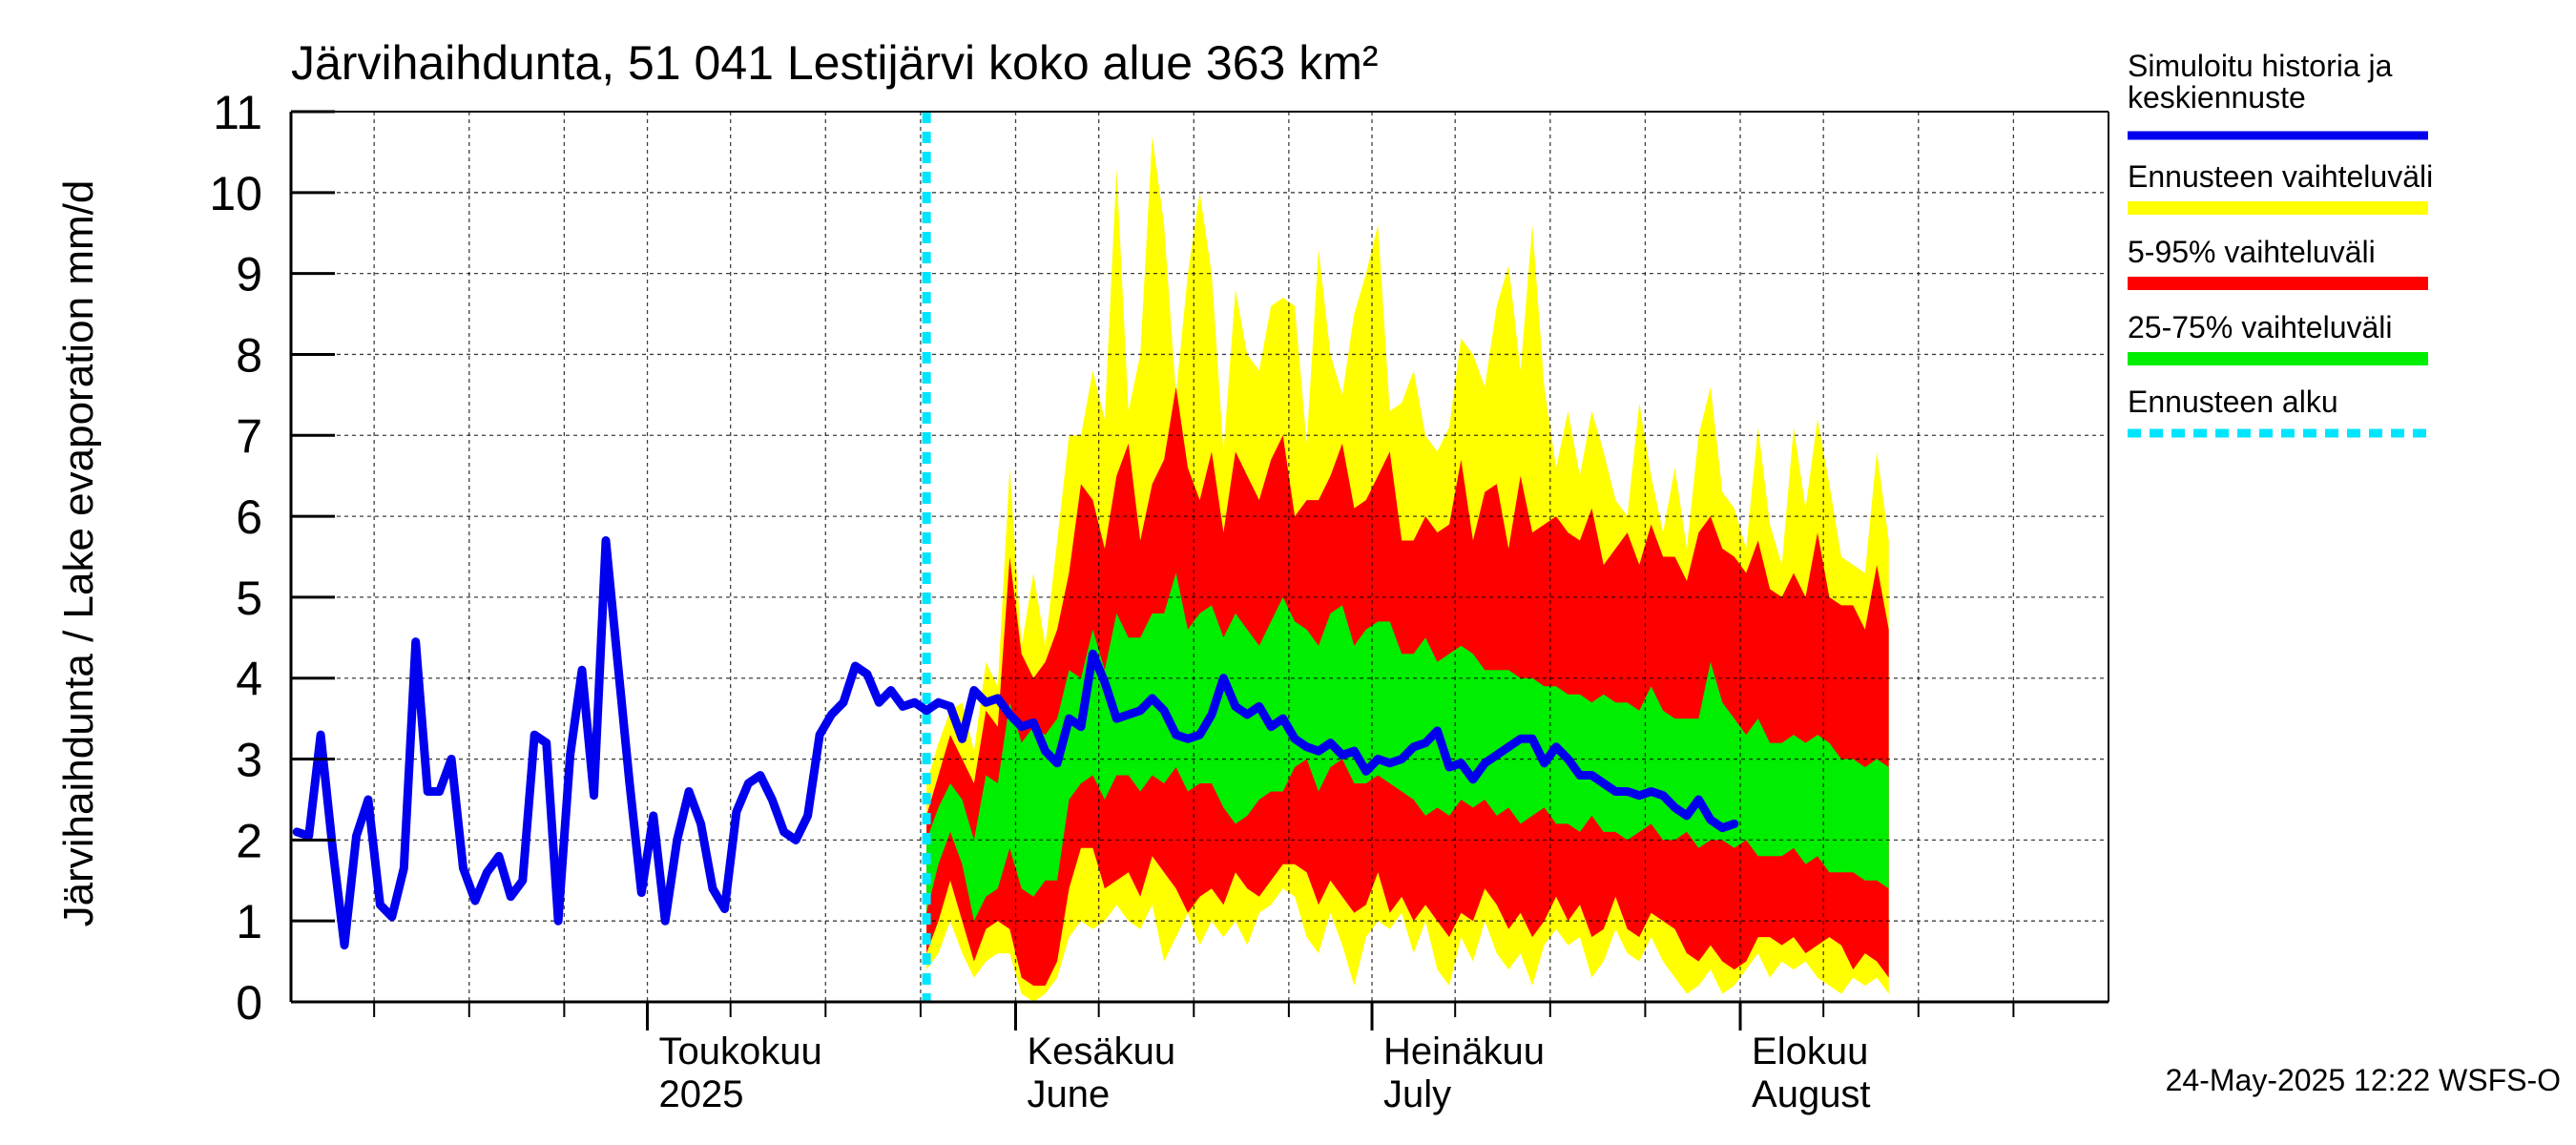 This screenshot has width=2576, height=1145. I want to click on footer-timestamp: 24-May-2025 12:22 WSFS-O, so click(2363, 1080).